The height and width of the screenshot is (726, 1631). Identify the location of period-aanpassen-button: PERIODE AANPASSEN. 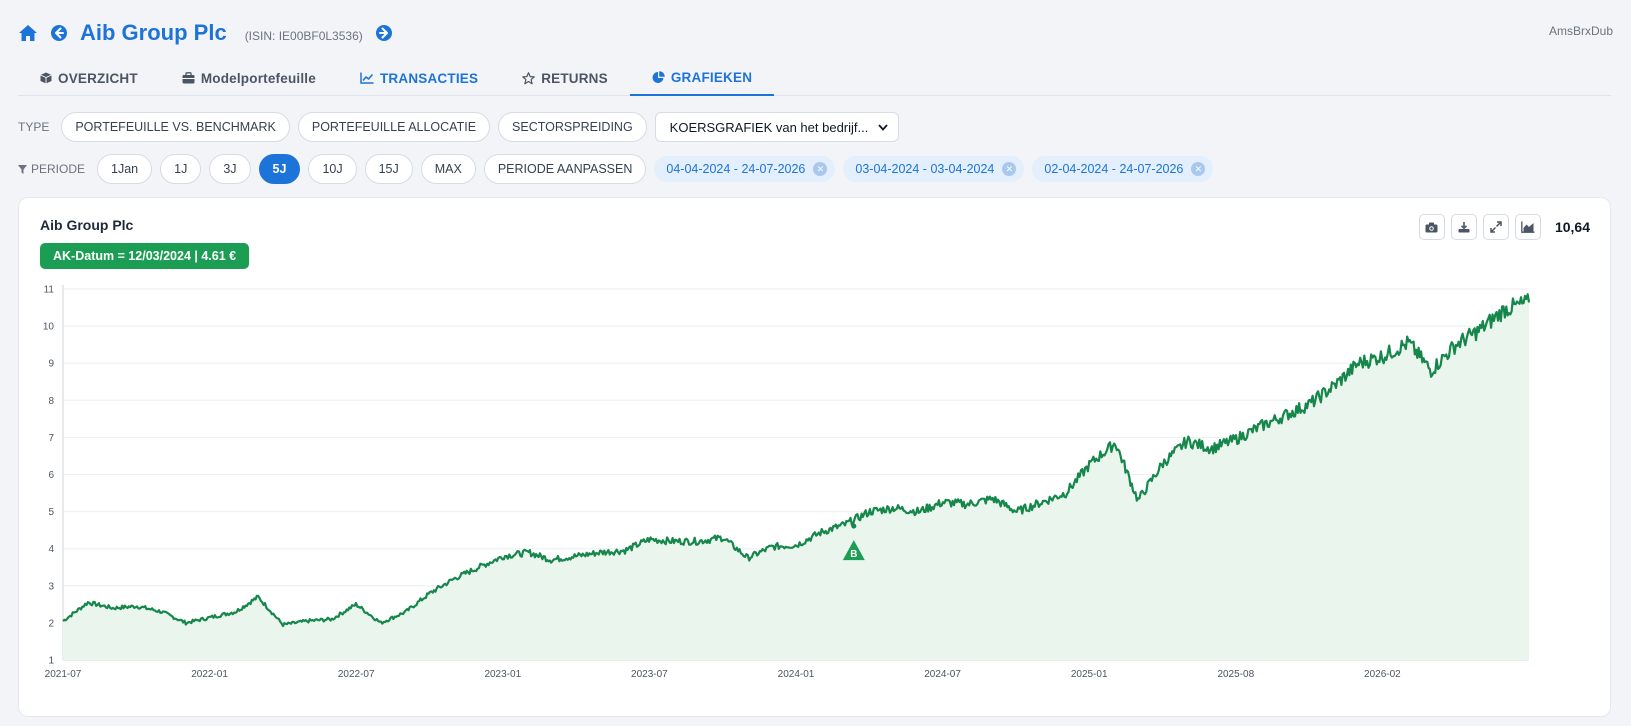
(565, 169).